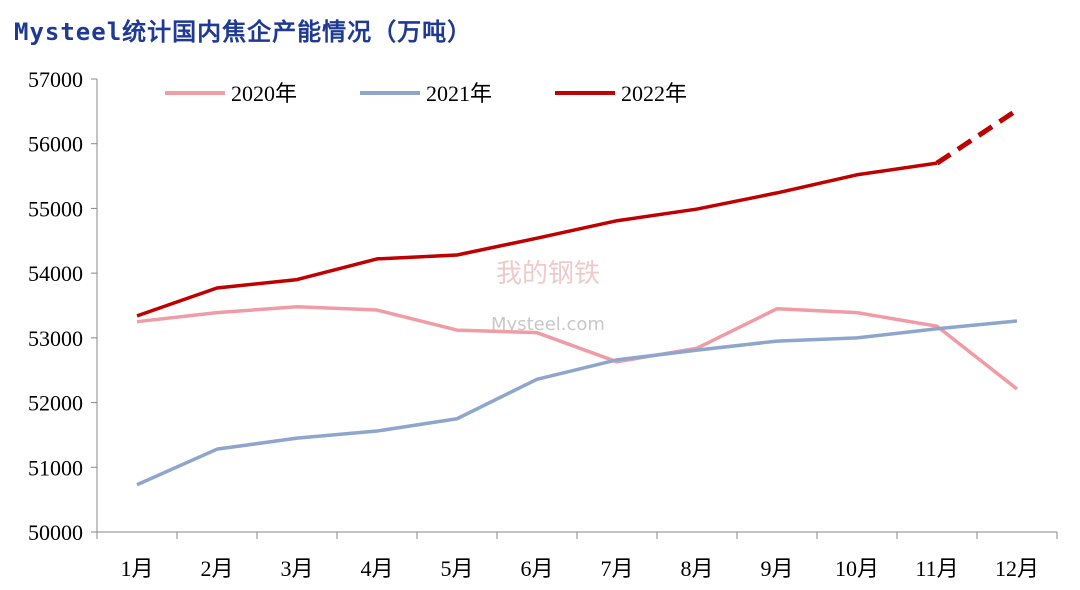  Describe the element at coordinates (216, 568) in the screenshot. I see `x-tick-label: 2月` at that location.